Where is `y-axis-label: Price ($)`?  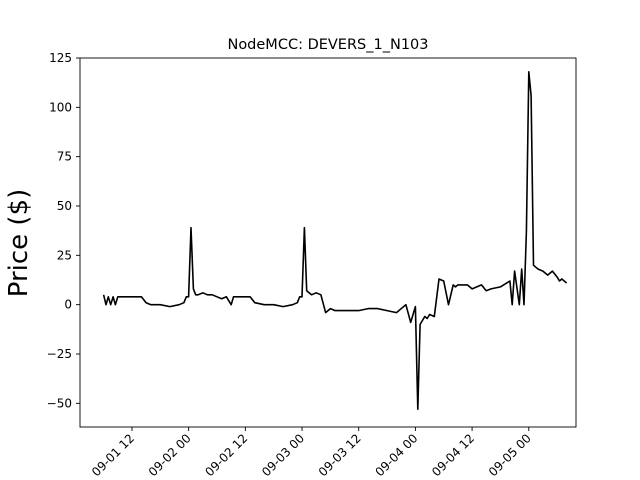
y-axis-label: Price ($) is located at coordinates (19, 243).